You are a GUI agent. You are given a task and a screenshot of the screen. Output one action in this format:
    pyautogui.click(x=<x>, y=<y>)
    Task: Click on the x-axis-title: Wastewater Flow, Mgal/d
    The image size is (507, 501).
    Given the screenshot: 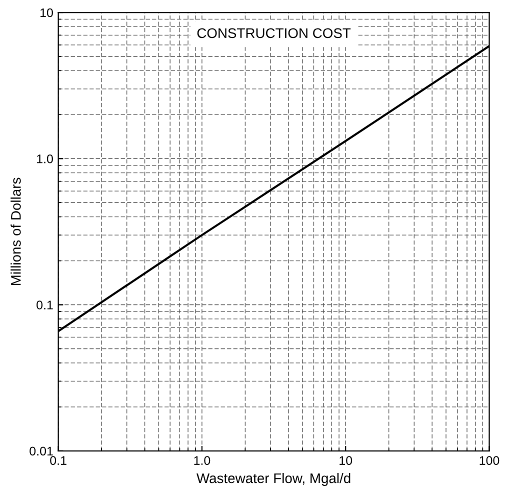 What is the action you would take?
    pyautogui.click(x=273, y=479)
    